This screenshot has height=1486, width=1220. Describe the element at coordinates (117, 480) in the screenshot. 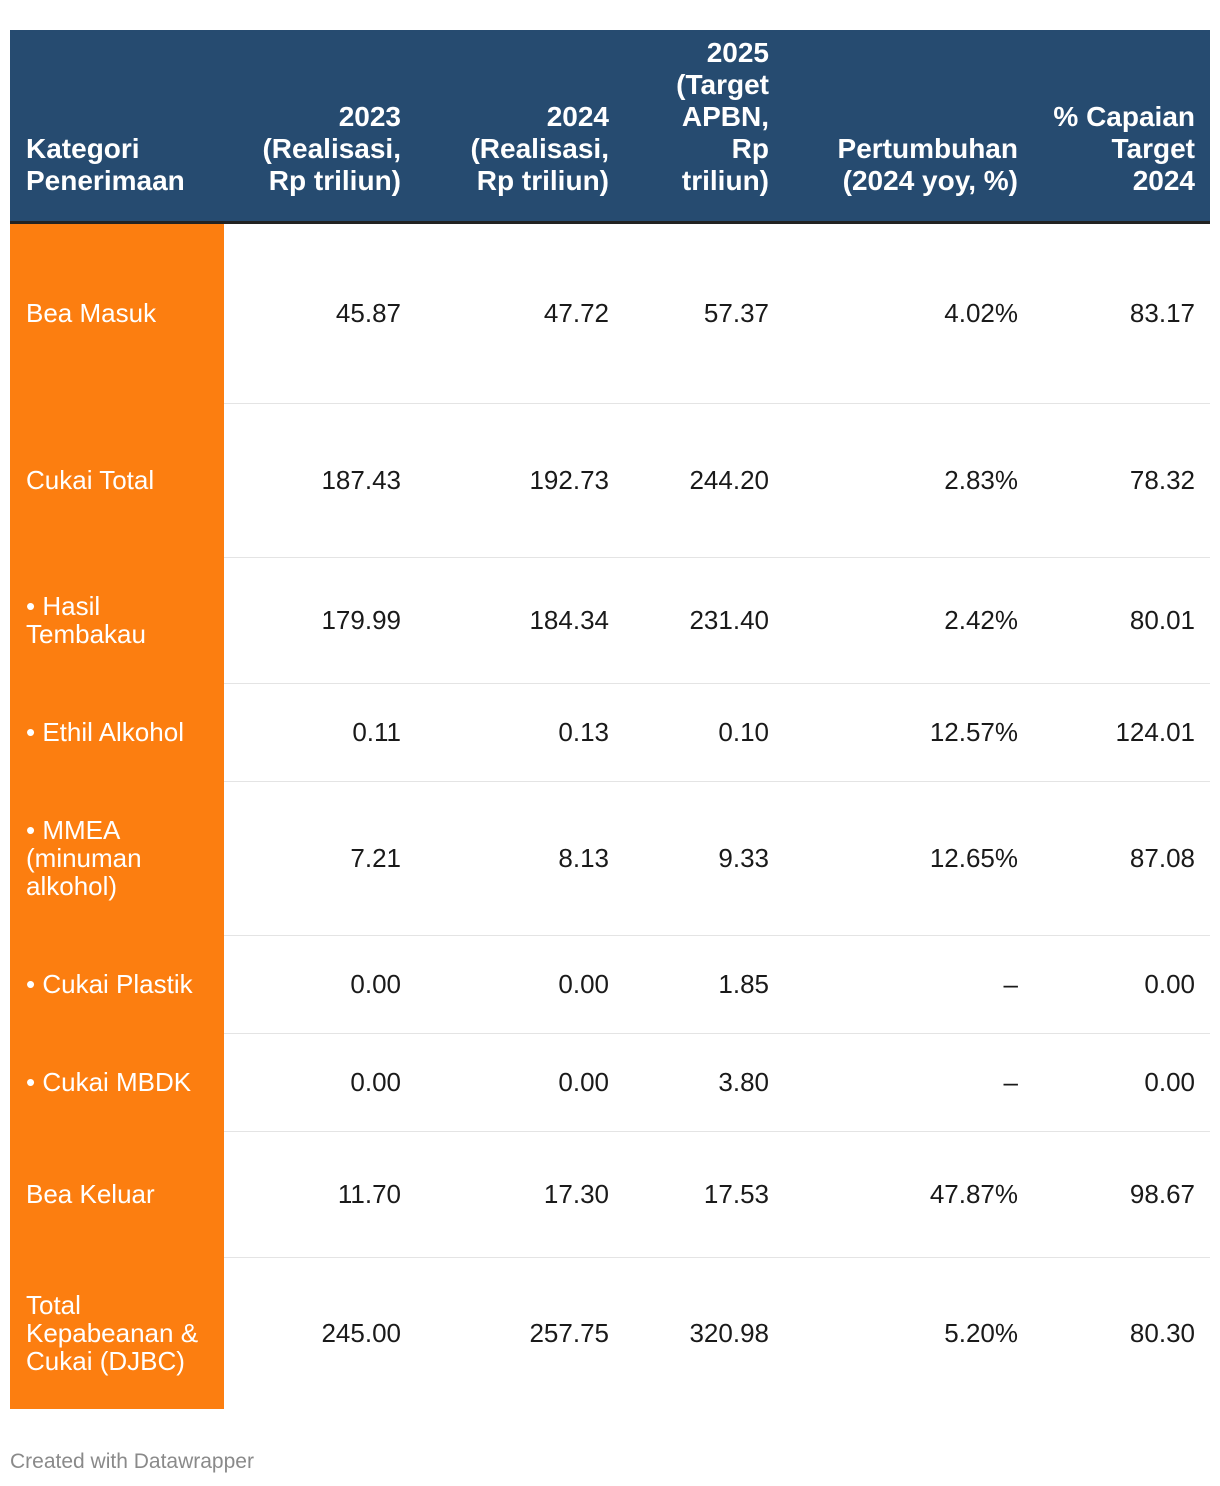

I see `category-cell: Cukai Total` at that location.